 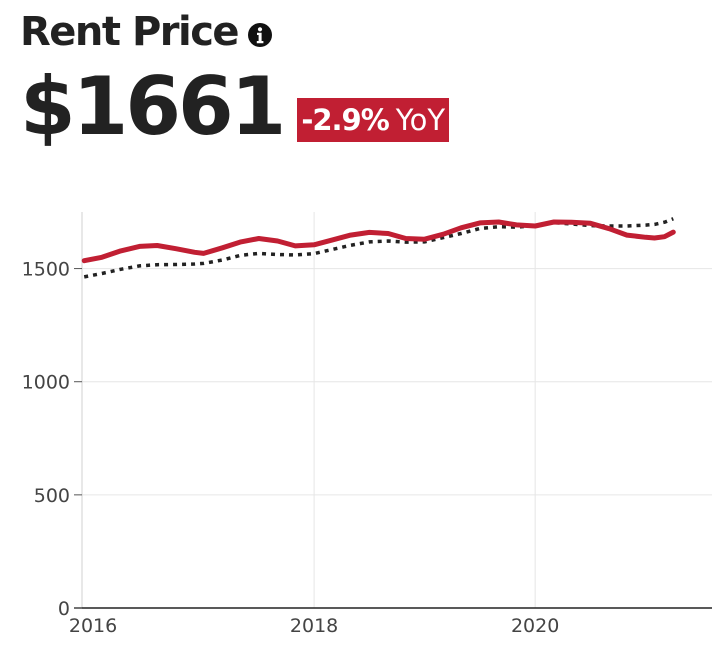 What do you see at coordinates (153, 106) in the screenshot?
I see `current-price: $1661` at bounding box center [153, 106].